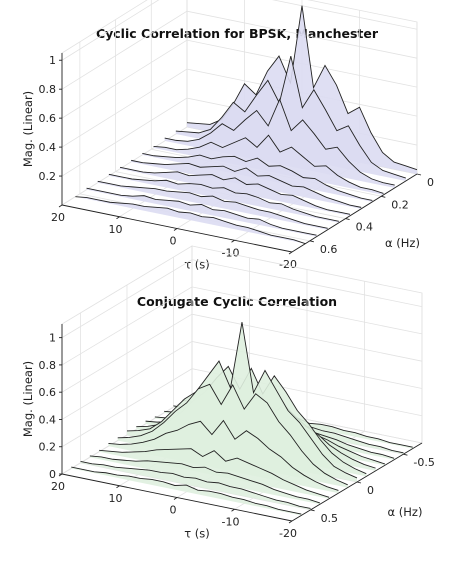 The image size is (474, 566). I want to click on alpha-tick-label: 0.2, so click(400, 204).